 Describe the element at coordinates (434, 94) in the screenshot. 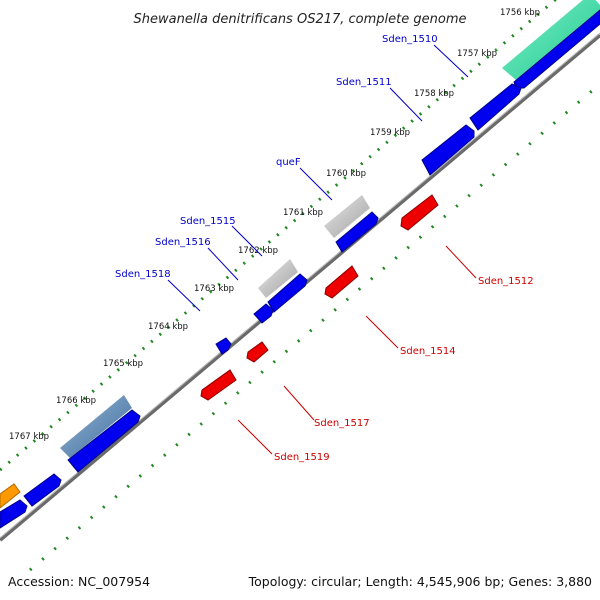

I see `tick-label-1758: 1758 kbp` at that location.